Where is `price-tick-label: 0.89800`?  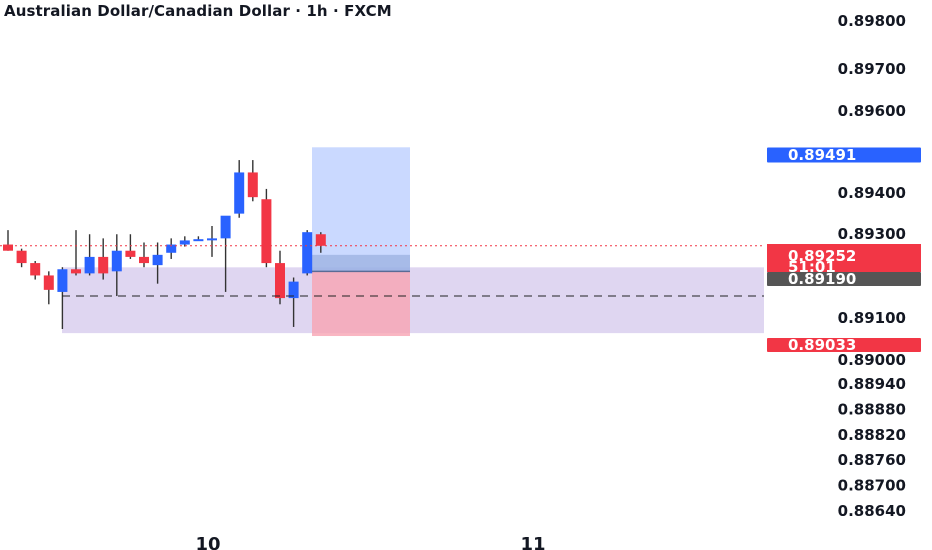
price-tick-label: 0.89800 is located at coordinates (872, 21).